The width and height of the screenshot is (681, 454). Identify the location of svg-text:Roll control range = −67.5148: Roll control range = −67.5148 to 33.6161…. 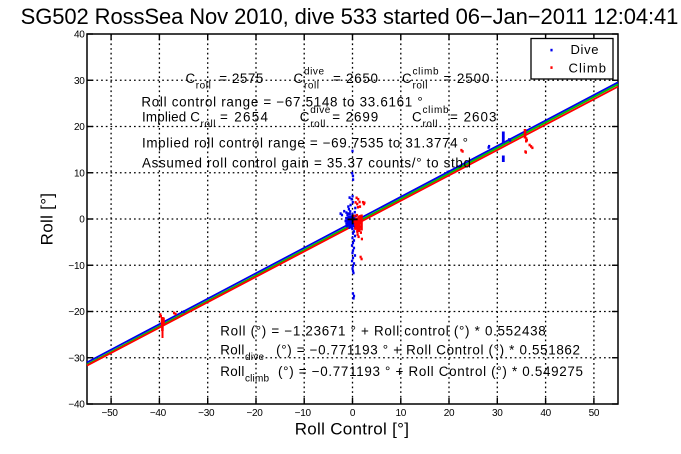
(281, 102).